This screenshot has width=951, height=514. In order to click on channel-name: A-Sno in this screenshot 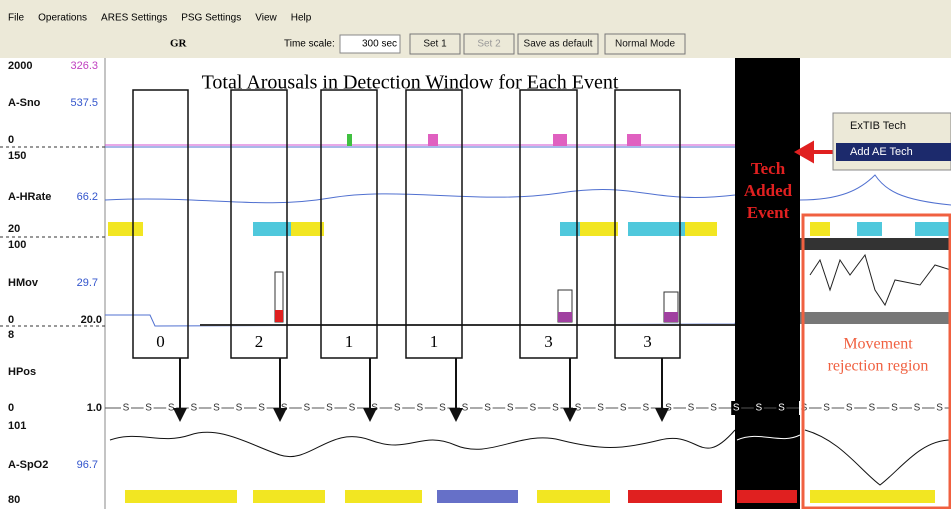, I will do `click(24, 103)`.